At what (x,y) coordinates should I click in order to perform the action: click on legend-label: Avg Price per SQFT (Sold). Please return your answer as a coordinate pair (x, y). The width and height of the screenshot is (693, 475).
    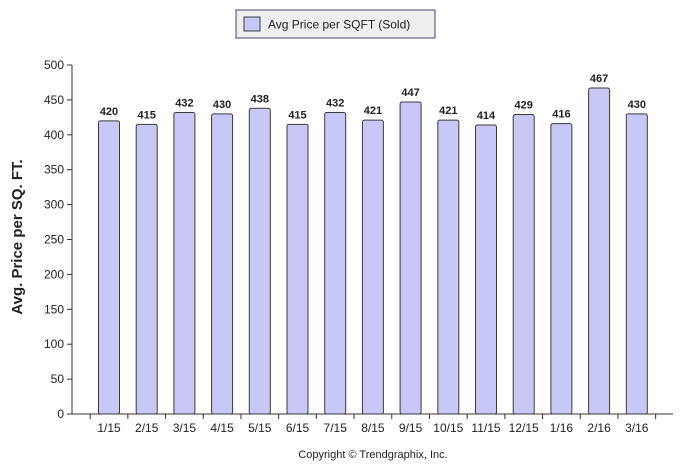
    Looking at the image, I should click on (339, 25).